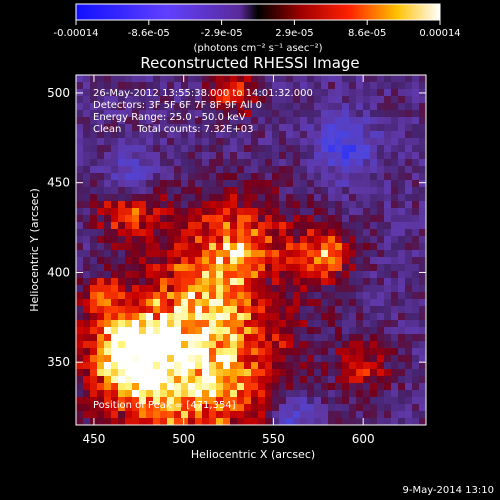 The image size is (500, 500). I want to click on annotation-line: Energy Range: 25.0 - 50.0 keV, so click(169, 117).